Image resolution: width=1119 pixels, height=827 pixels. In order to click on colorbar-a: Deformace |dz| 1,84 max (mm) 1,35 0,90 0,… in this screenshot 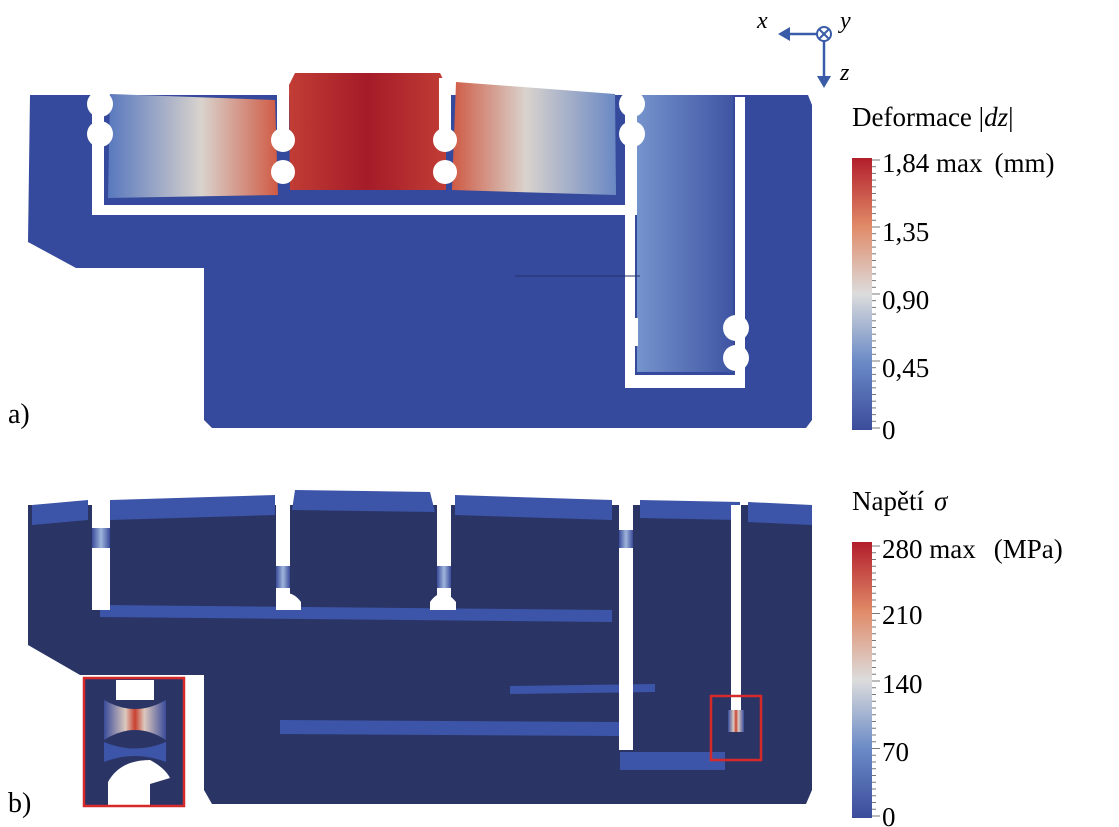, I will do `click(953, 273)`.